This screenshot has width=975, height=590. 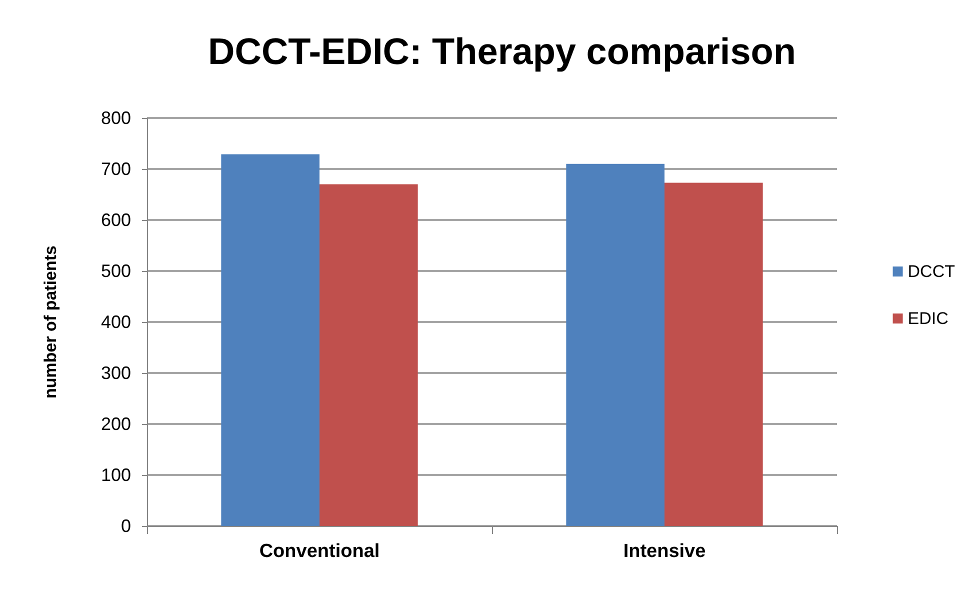 What do you see at coordinates (664, 551) in the screenshot?
I see `x-tick-label: Intensive` at bounding box center [664, 551].